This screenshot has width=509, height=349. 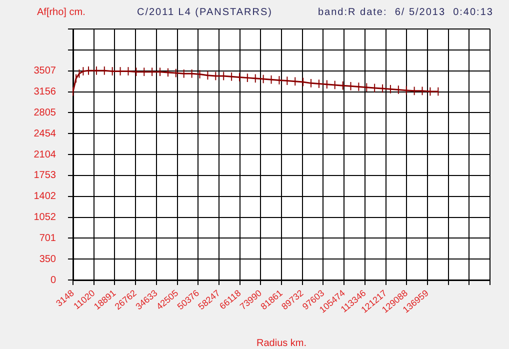 I want to click on y-tick-label: 2104, so click(x=45, y=154).